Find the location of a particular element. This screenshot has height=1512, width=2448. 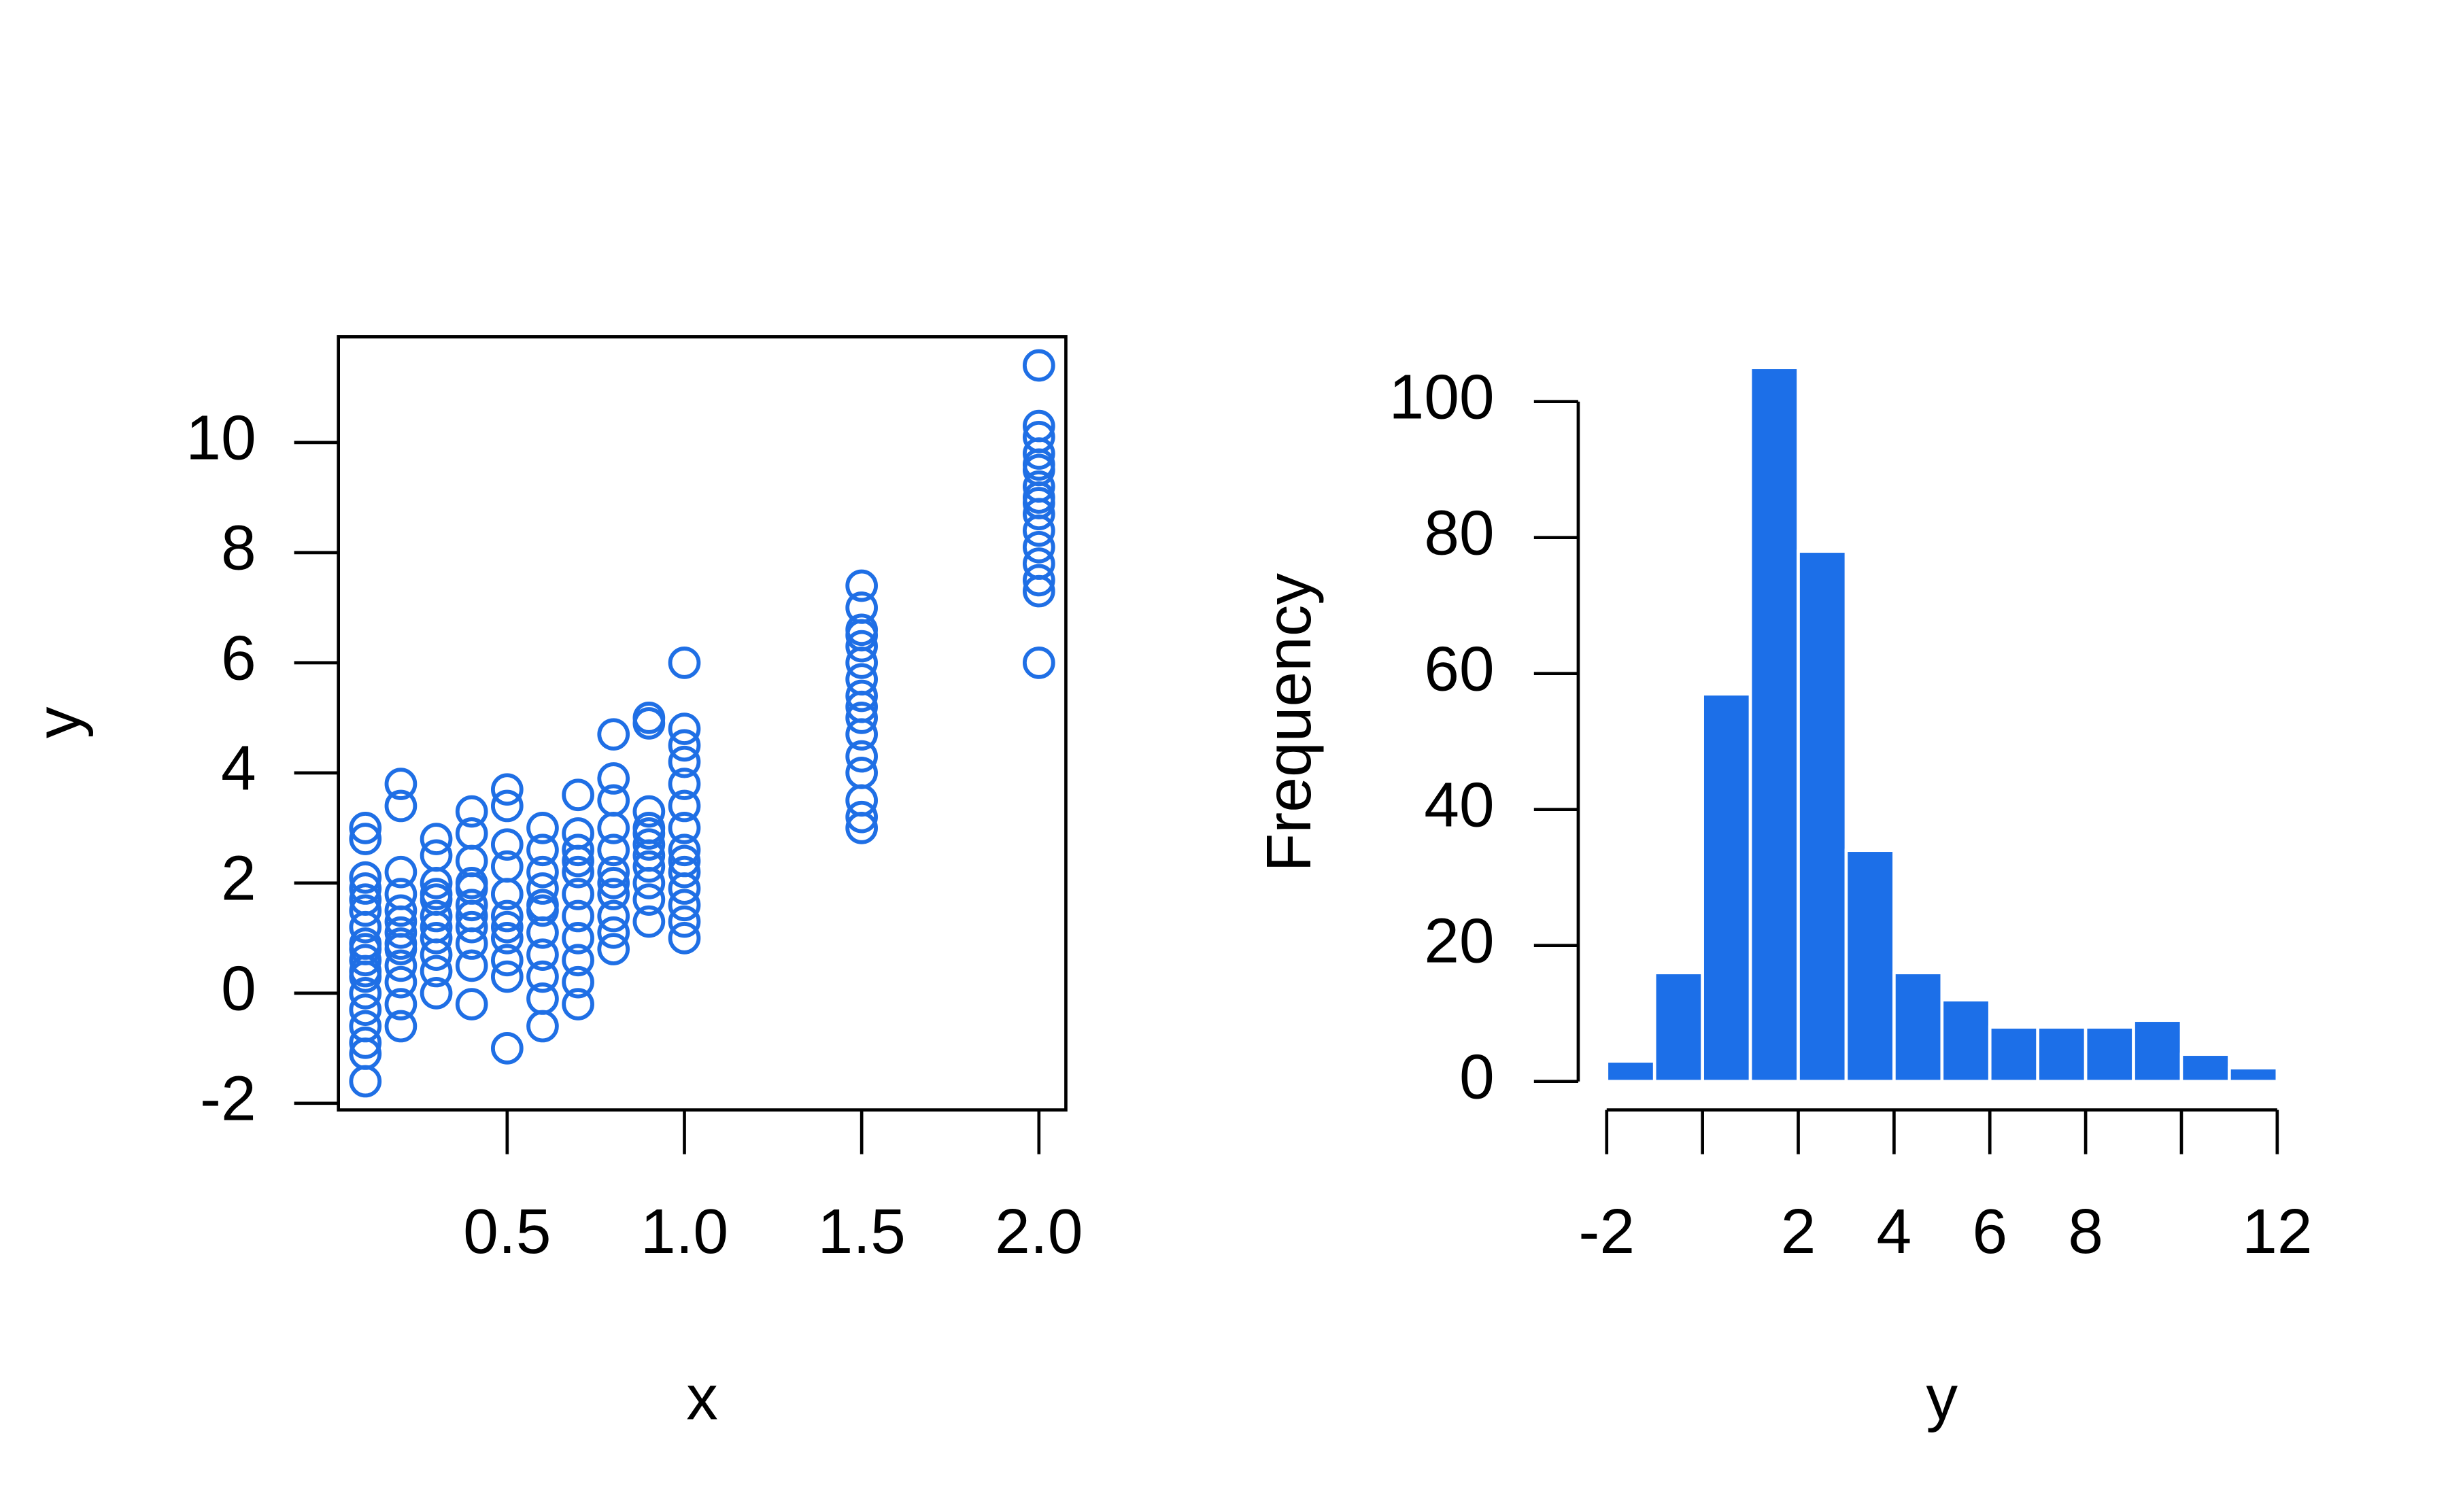

y-tick-label: 6 is located at coordinates (239, 657).